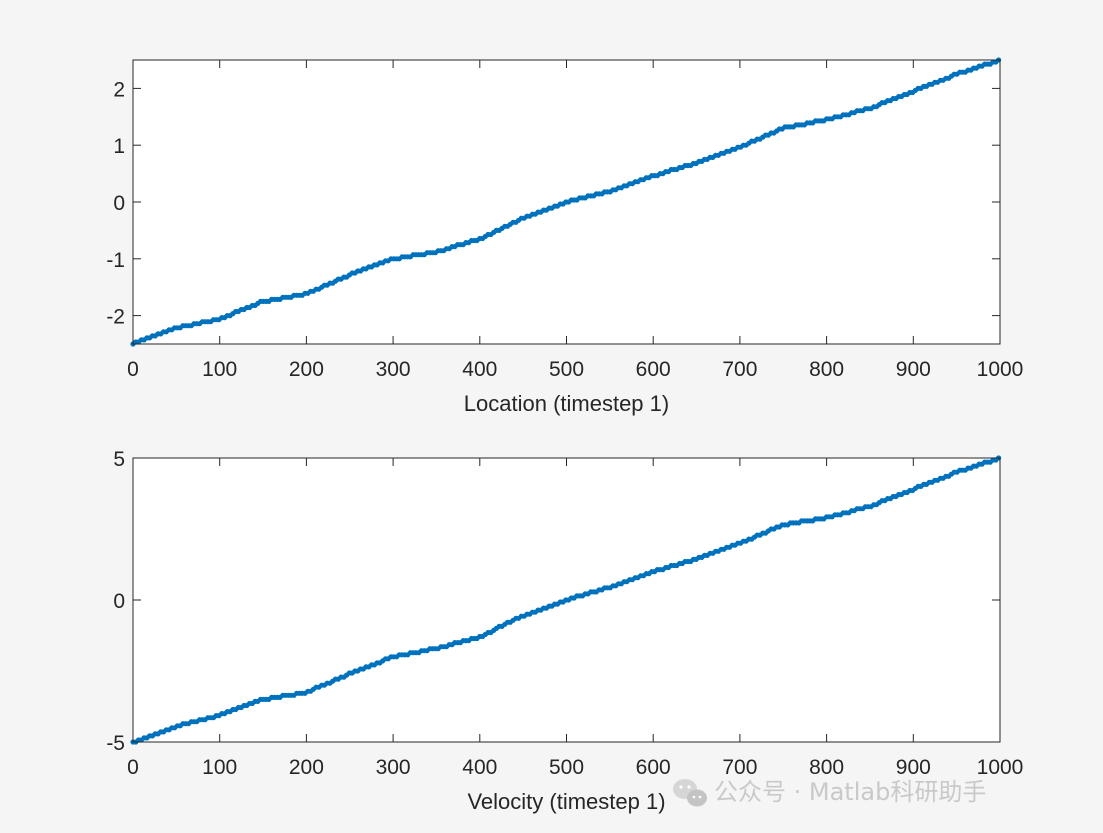  What do you see at coordinates (566, 801) in the screenshot?
I see `velocity-x-axis-label: Velocity (timestep 1)` at bounding box center [566, 801].